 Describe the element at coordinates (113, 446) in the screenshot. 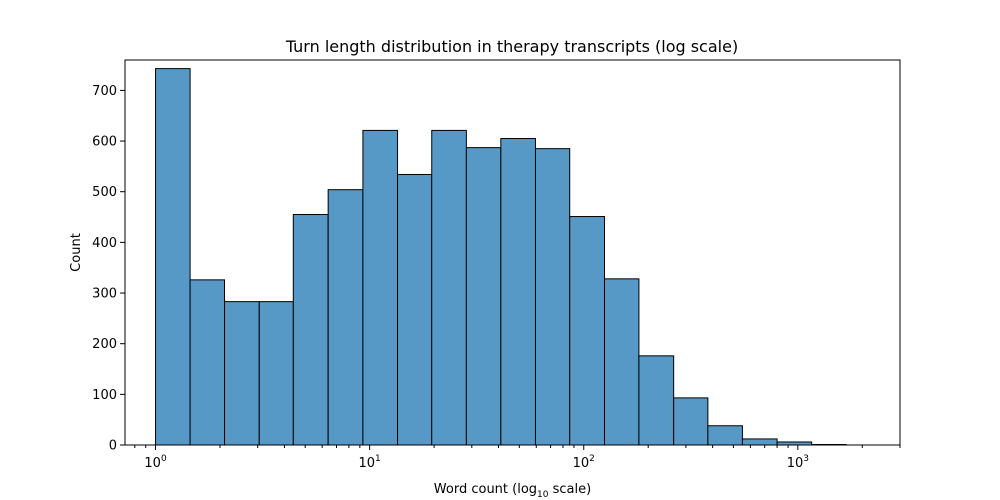

I see `y-tick-label: 0` at that location.